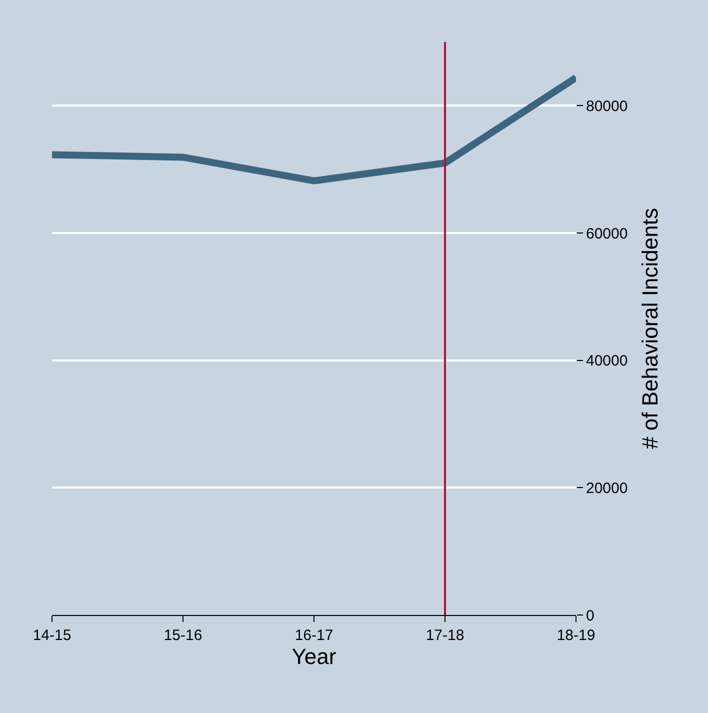  What do you see at coordinates (590, 615) in the screenshot?
I see `y-tick-label: 0` at bounding box center [590, 615].